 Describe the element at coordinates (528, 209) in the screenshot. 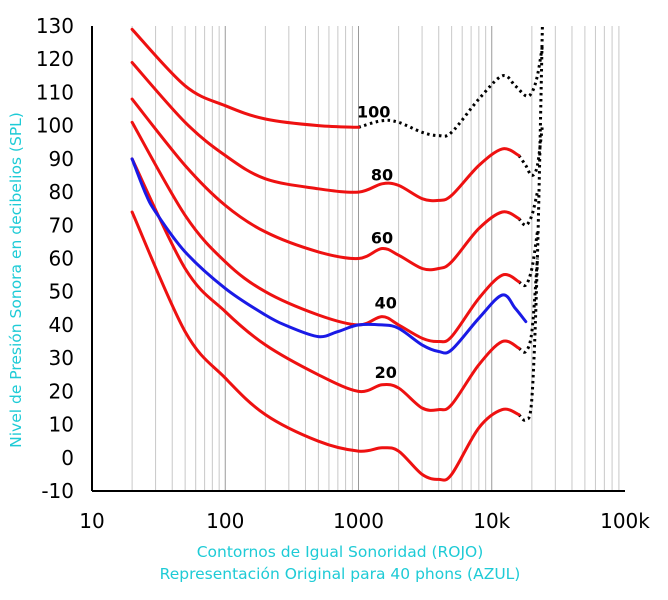

I see `curve-60-dotted` at that location.